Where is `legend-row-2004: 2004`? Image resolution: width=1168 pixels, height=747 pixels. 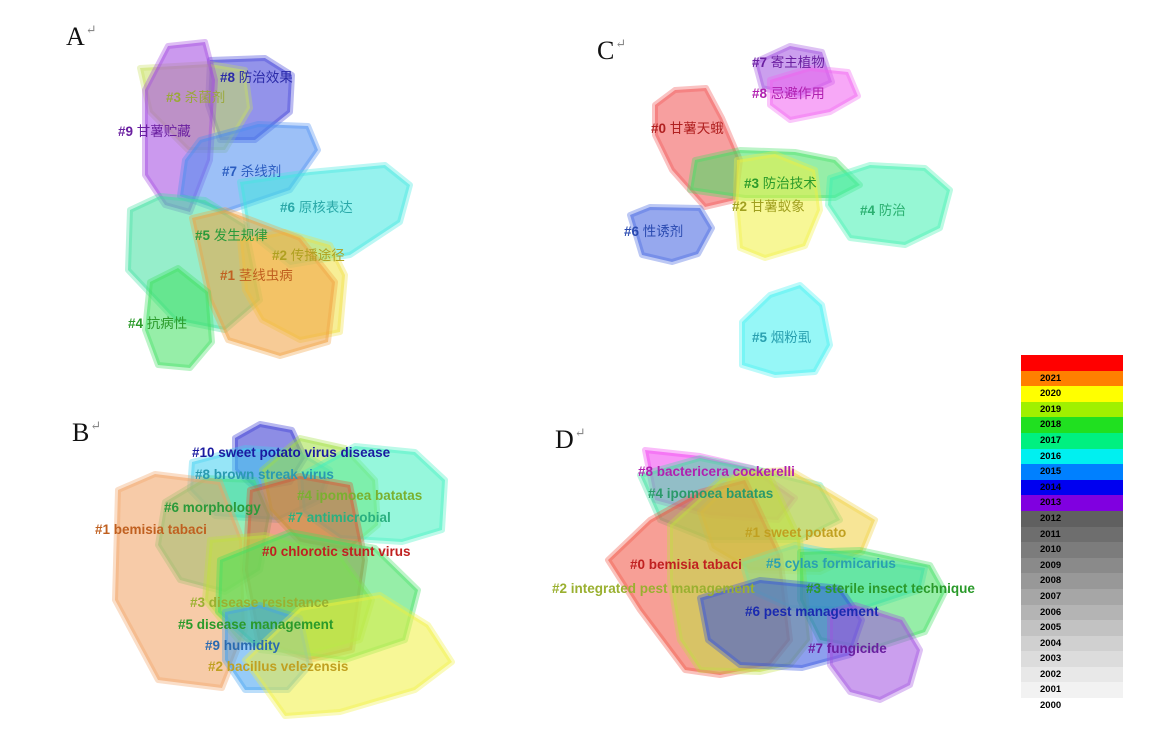 legend-row-2004: 2004 is located at coordinates (1072, 643).